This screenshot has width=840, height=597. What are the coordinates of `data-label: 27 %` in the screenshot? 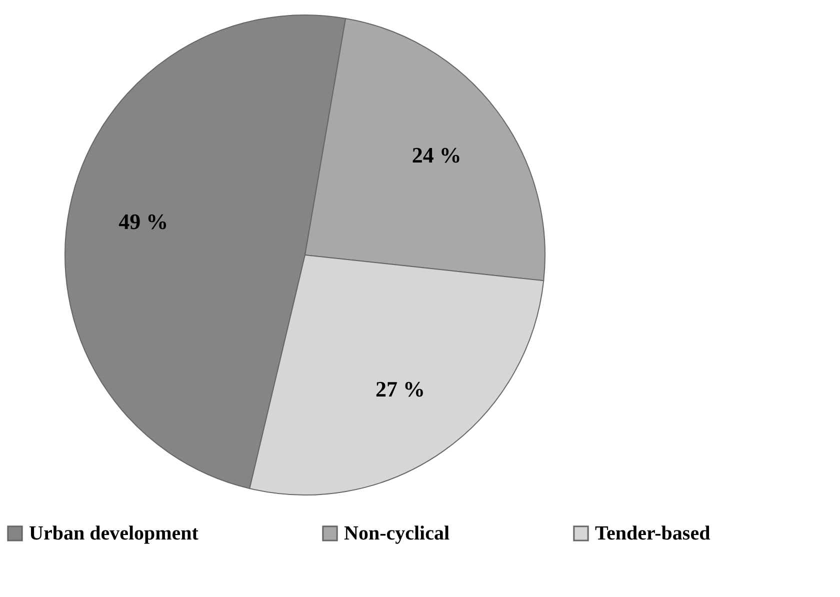 It's located at (400, 389).